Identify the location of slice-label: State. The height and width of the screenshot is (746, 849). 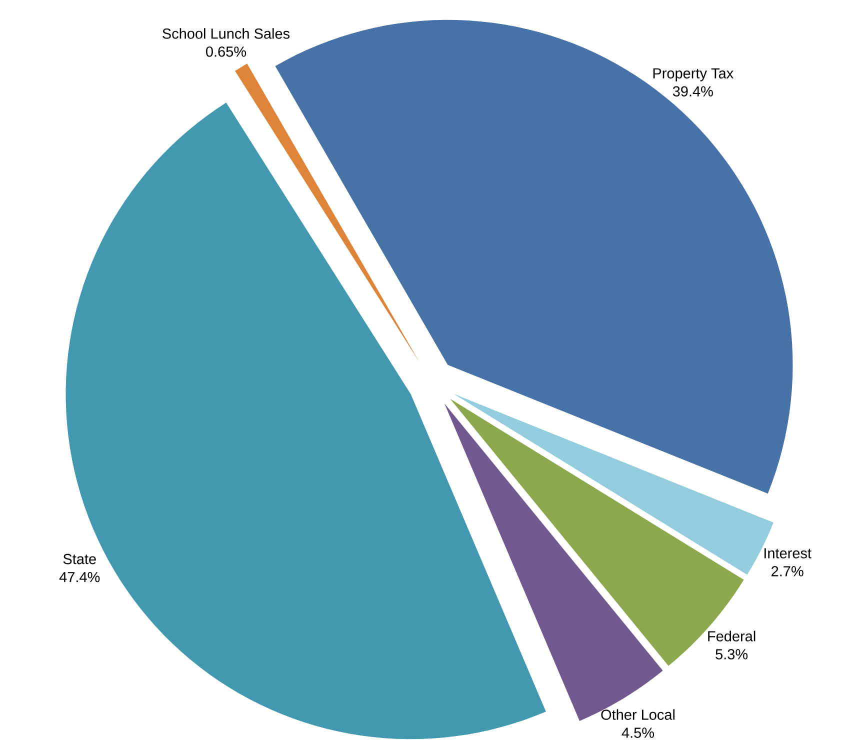
(79, 559).